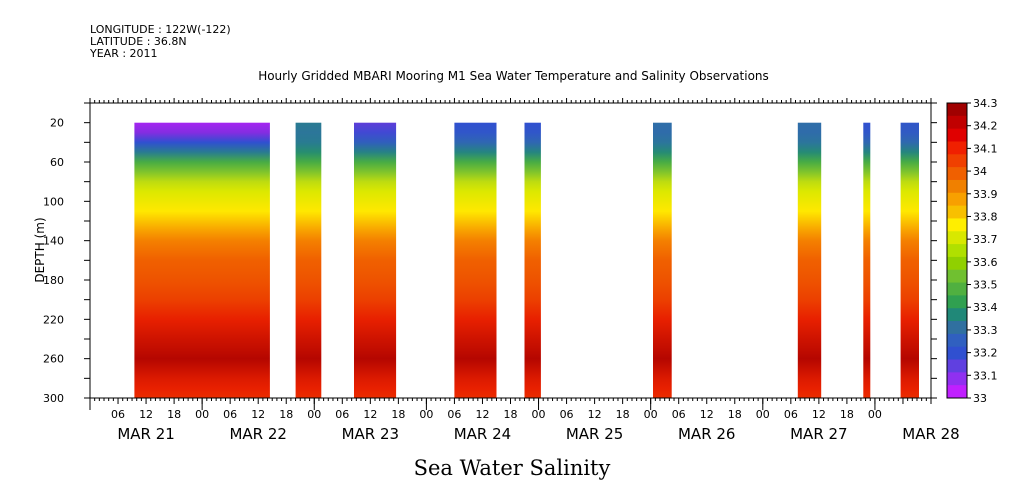 This screenshot has width=1009, height=504. I want to click on colorbar-label: 33, so click(980, 398).